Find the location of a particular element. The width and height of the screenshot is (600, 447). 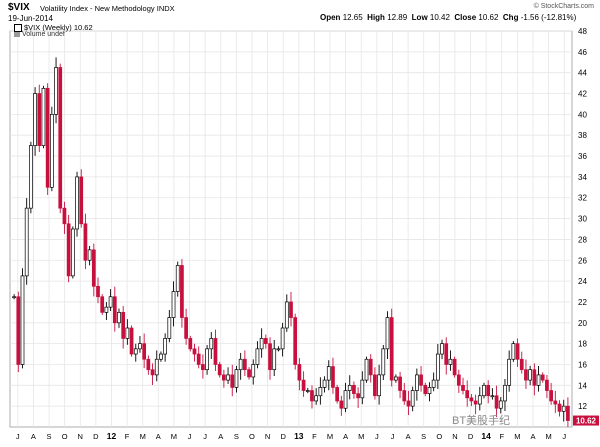

legend-volume: Volume undef is located at coordinates (39, 34).